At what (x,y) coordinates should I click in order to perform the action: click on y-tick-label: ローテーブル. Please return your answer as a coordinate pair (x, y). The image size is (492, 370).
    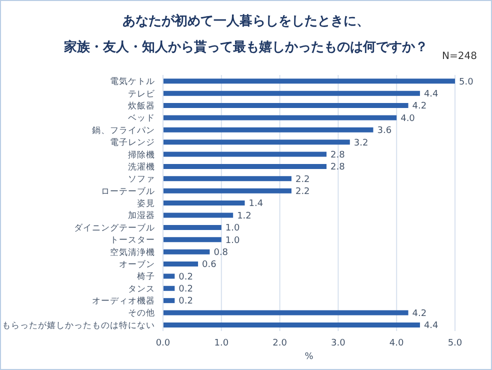
    Looking at the image, I should click on (128, 191).